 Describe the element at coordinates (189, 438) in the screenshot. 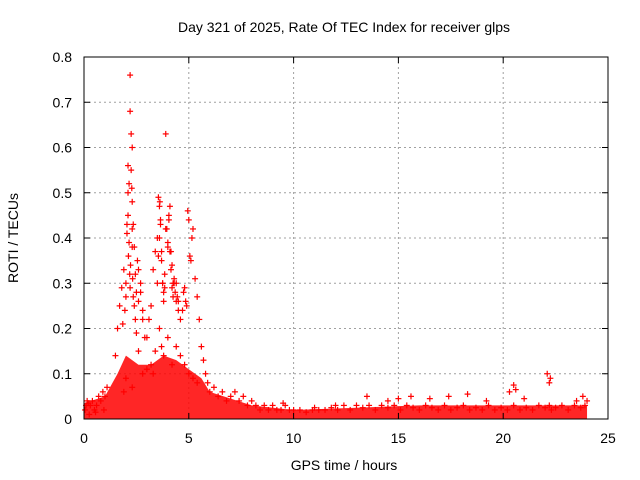

I see `x-tick-label: 5` at that location.